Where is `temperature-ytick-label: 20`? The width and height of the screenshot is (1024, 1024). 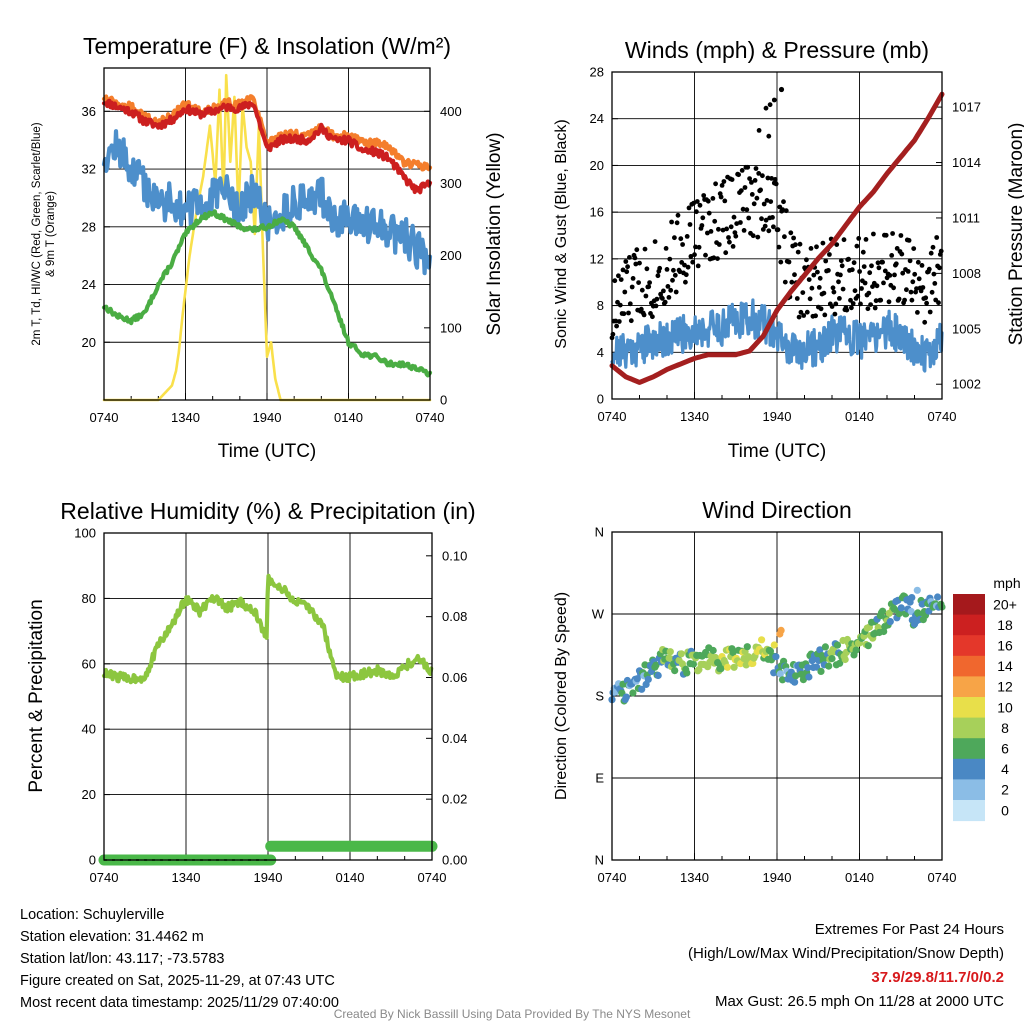
temperature-ytick-label: 20 is located at coordinates (89, 342).